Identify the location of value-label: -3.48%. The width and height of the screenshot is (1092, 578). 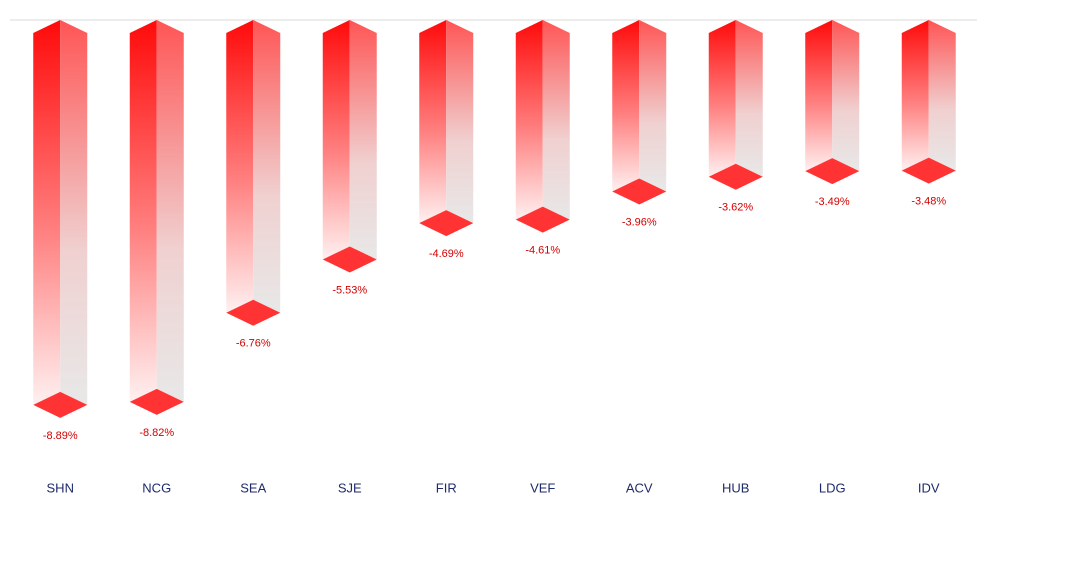
(928, 202).